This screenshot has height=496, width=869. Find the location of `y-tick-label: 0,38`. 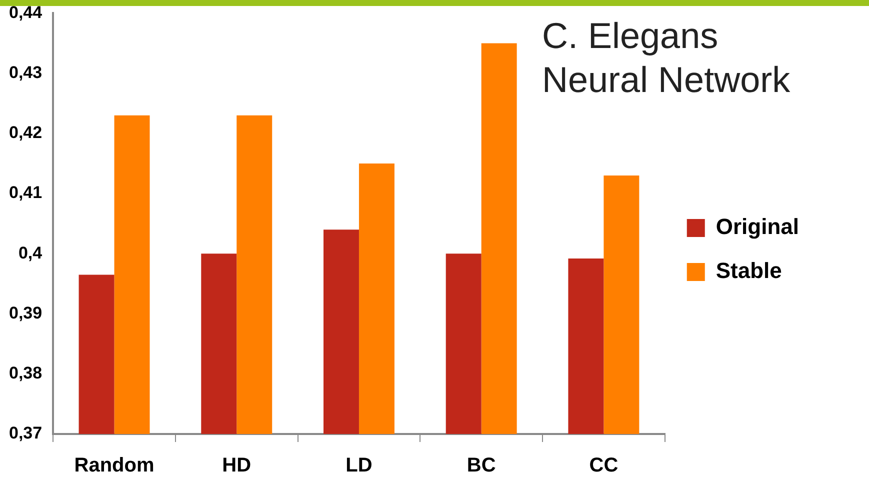

y-tick-label: 0,38 is located at coordinates (25, 373).